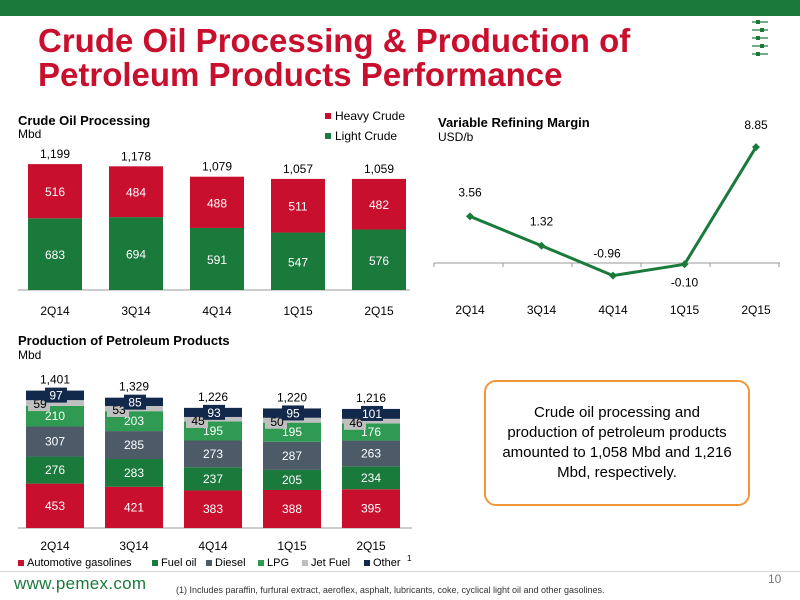 The image size is (800, 600). I want to click on margin-x-tick-label: 1Q15, so click(685, 310).